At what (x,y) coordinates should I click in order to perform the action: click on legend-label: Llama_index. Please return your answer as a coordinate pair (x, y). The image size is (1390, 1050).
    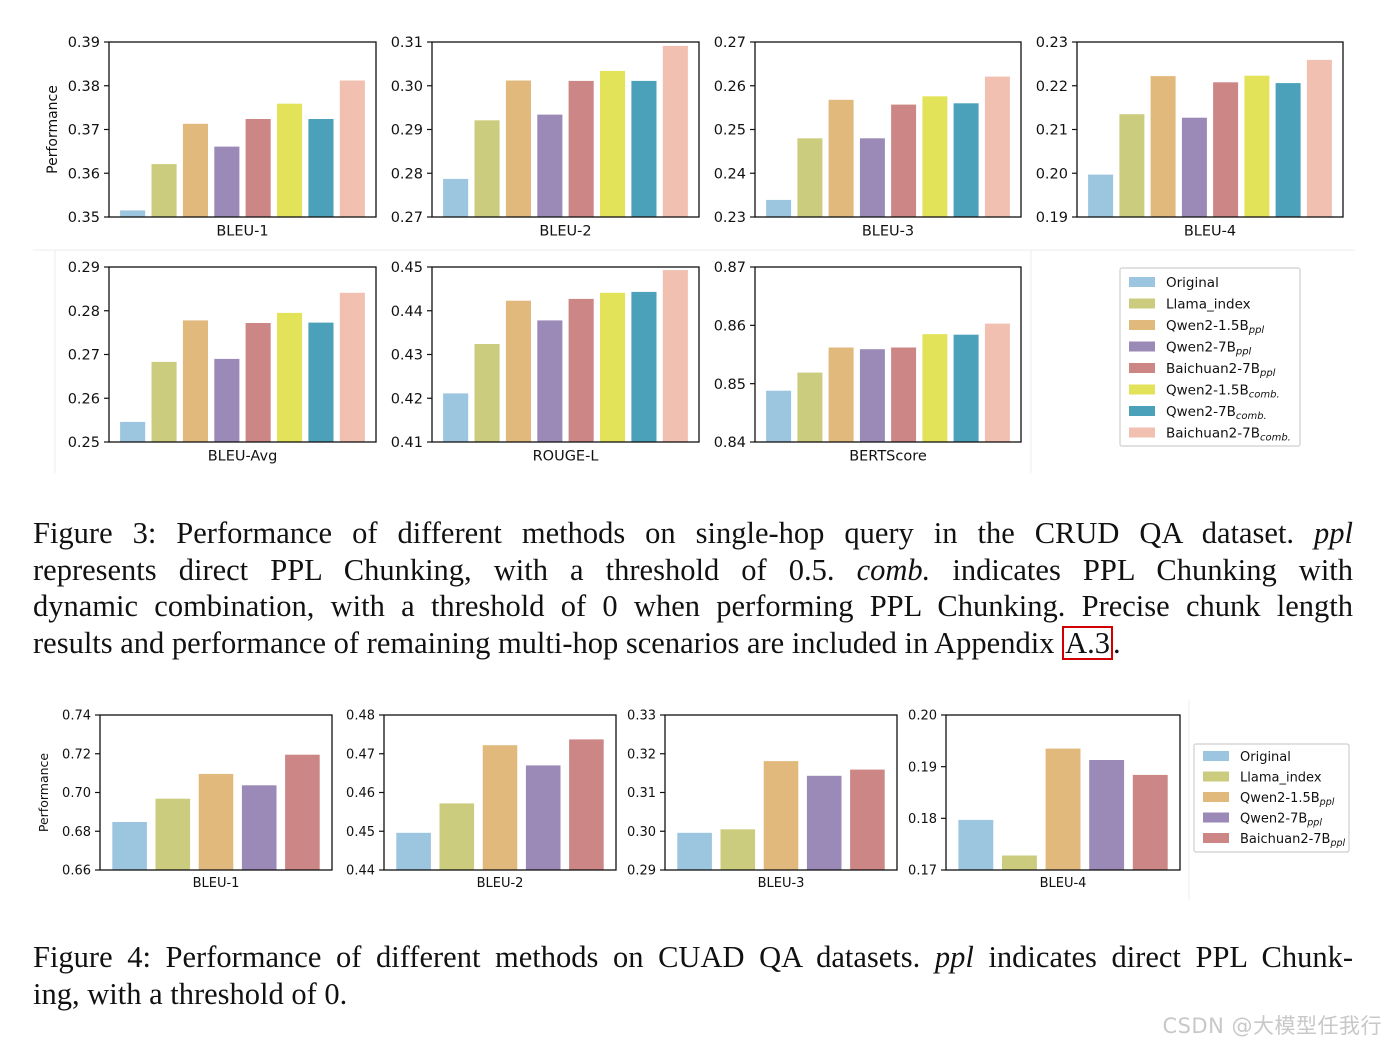
    Looking at the image, I should click on (1208, 305).